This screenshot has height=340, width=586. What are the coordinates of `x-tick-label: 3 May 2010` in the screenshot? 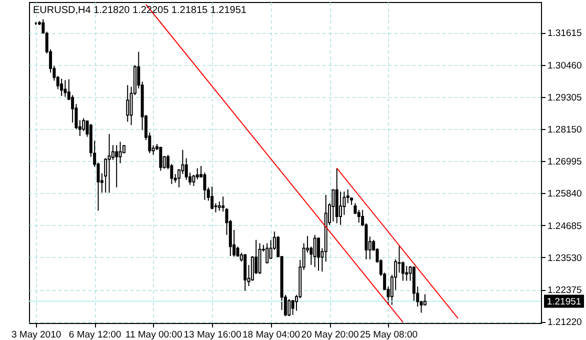 It's located at (37, 335).